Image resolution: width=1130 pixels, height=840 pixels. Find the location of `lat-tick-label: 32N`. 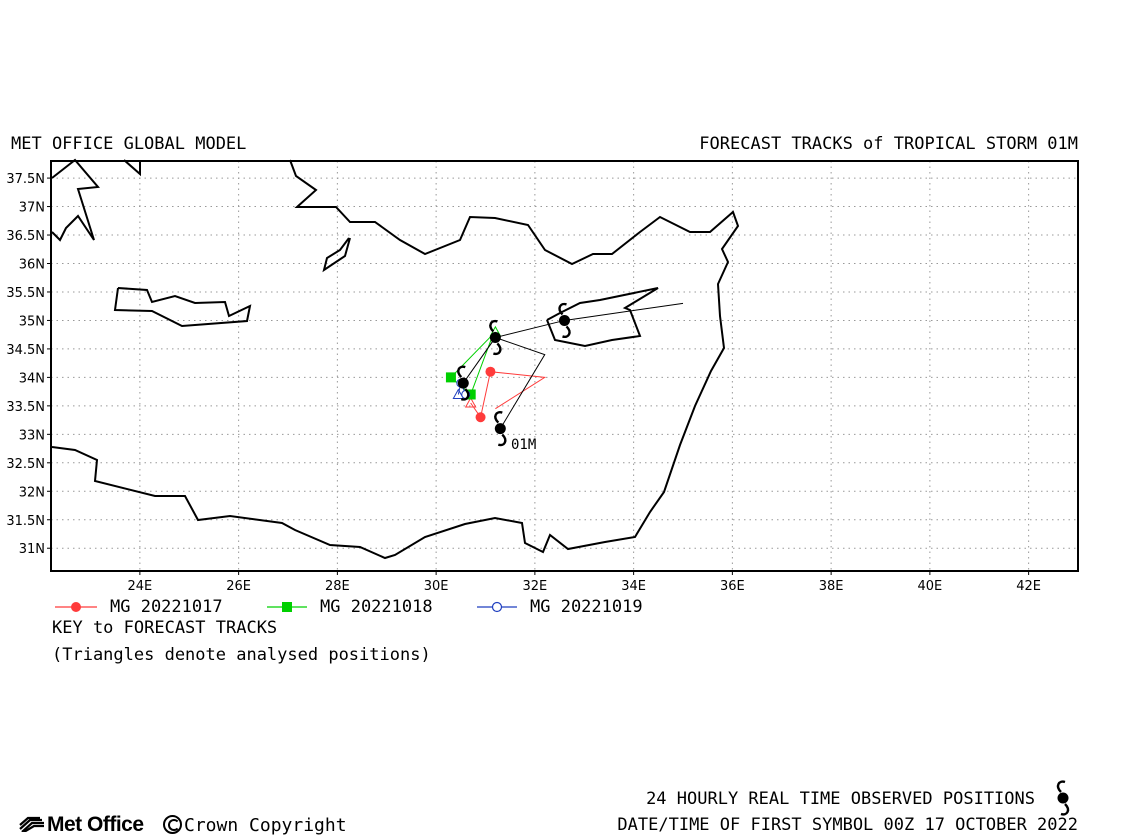

lat-tick-label: 32N is located at coordinates (32, 492).